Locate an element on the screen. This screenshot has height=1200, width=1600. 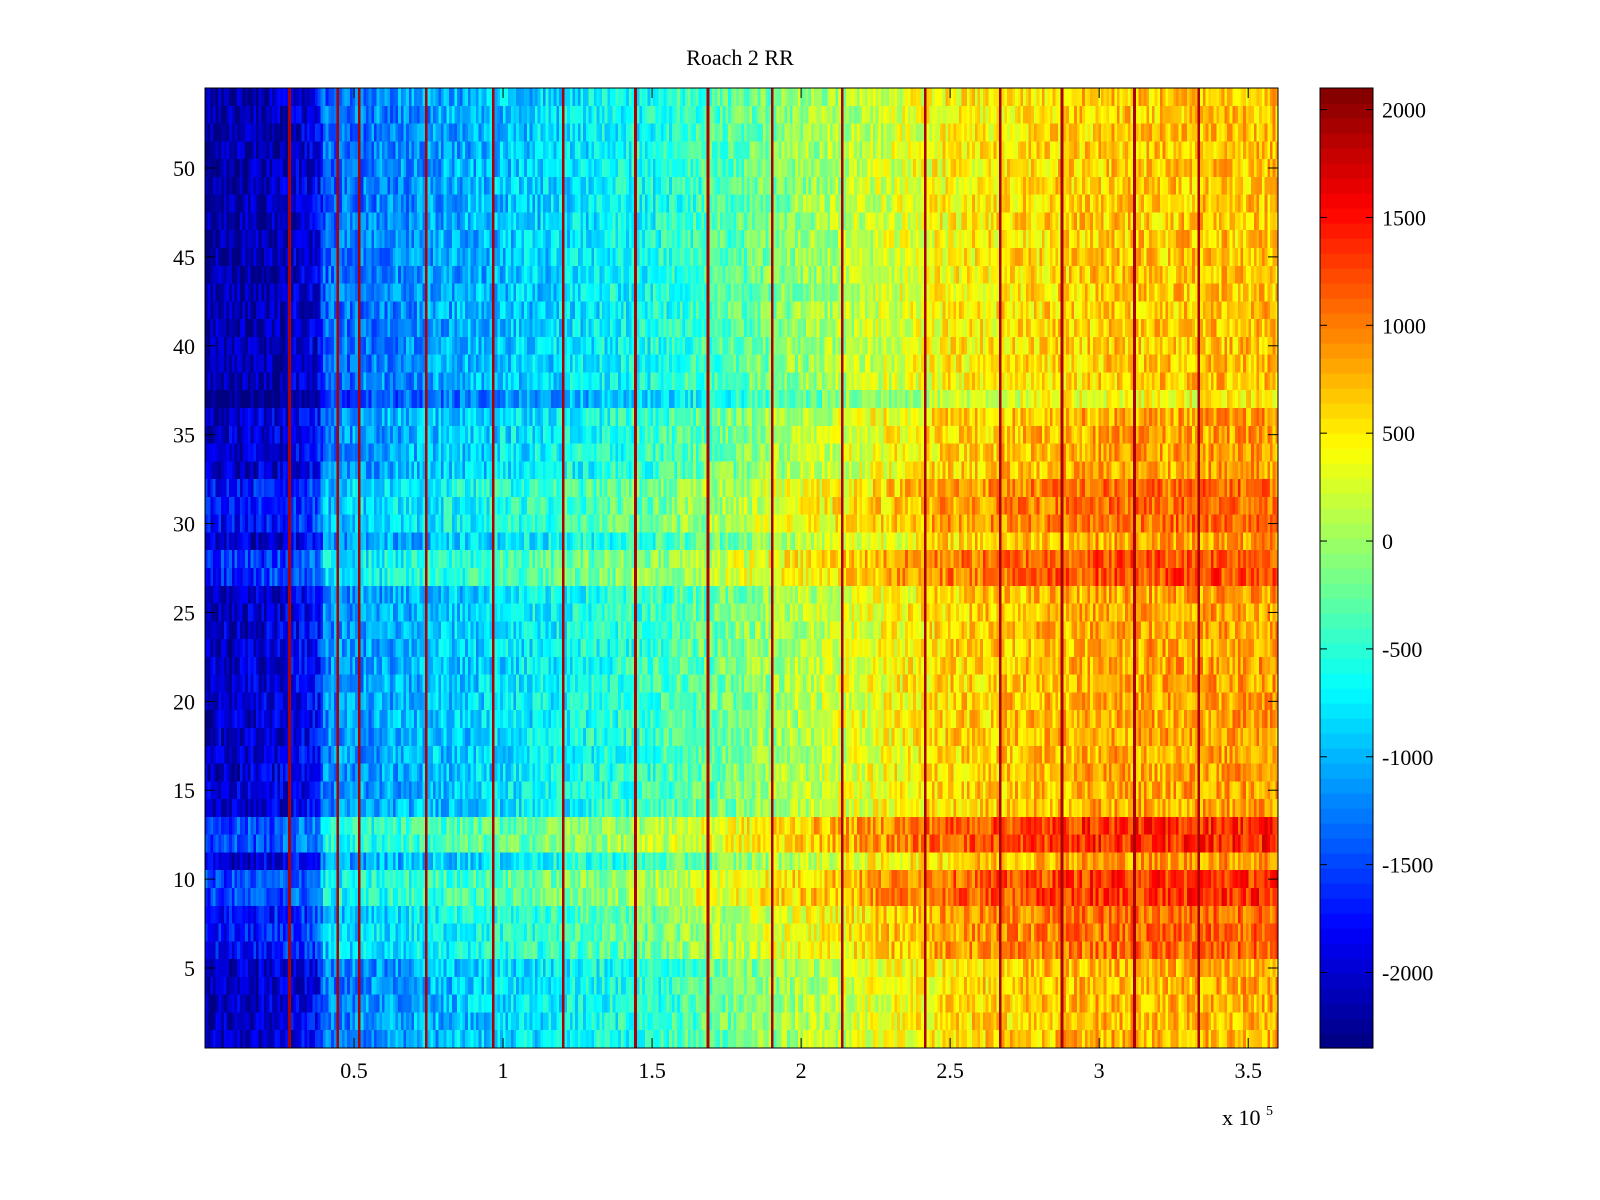
x-tick-label: 0.5 is located at coordinates (354, 1070).